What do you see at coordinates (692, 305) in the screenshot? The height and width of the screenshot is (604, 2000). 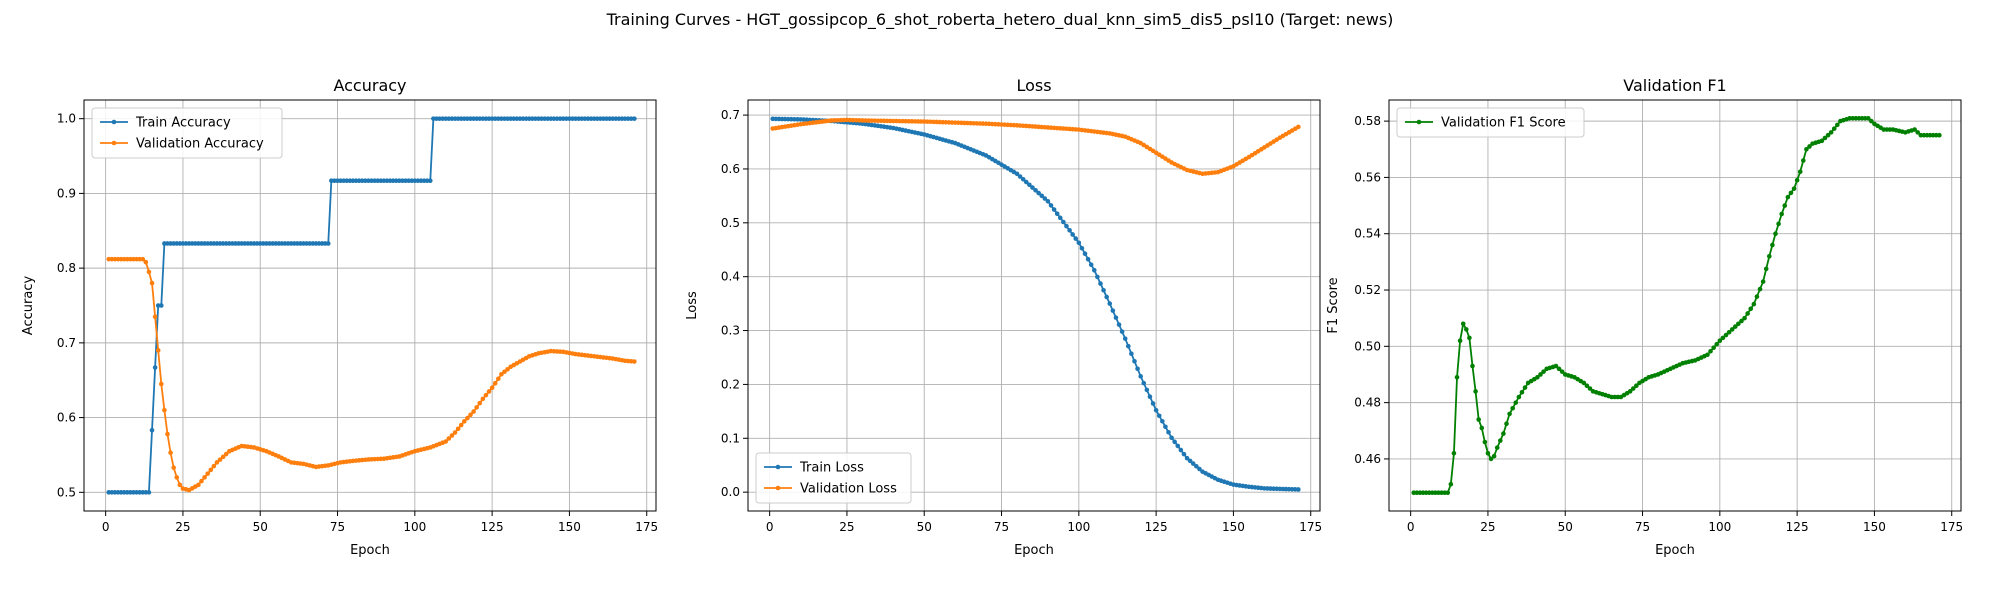 I see `y-axis-label-loss: Loss` at bounding box center [692, 305].